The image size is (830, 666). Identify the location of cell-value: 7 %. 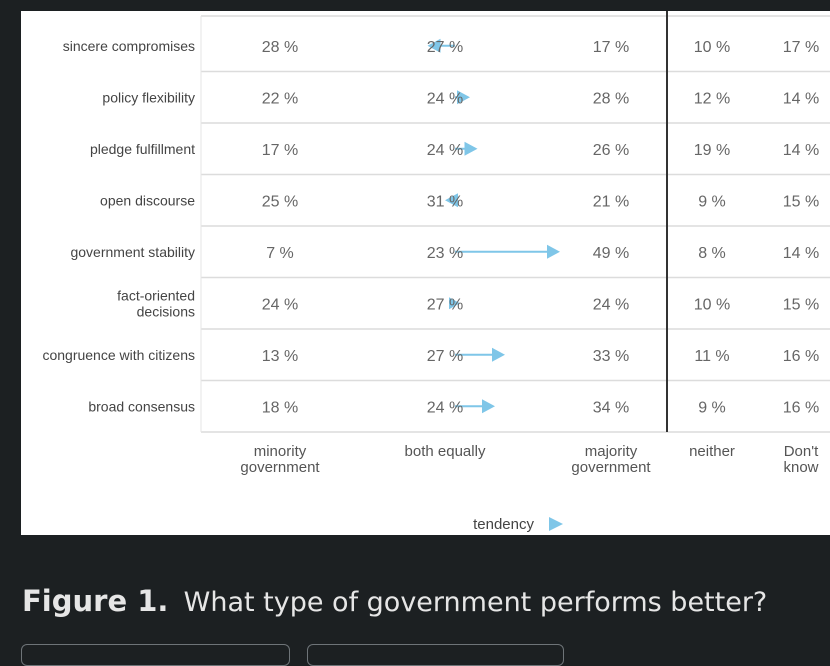
(280, 253).